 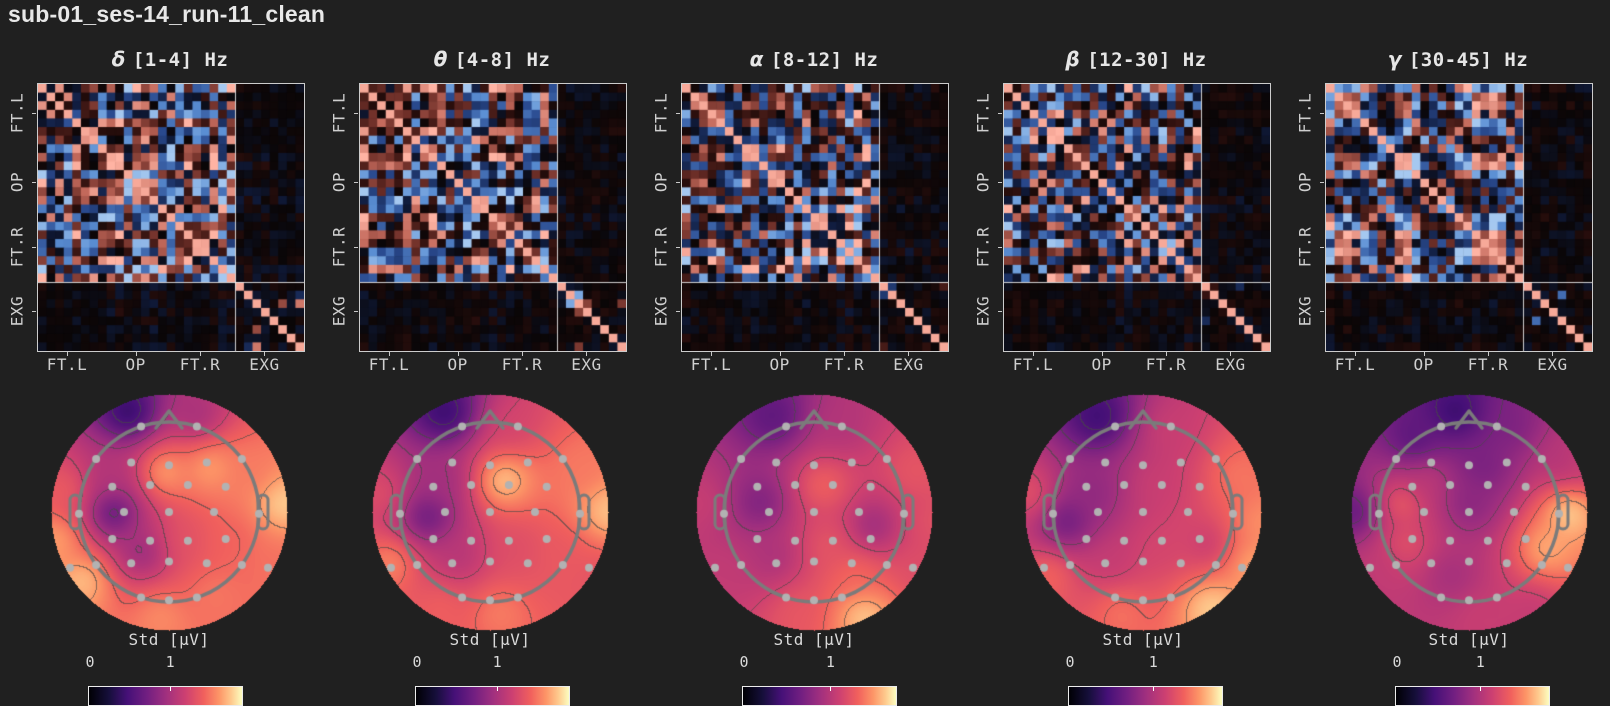 What do you see at coordinates (440, 59) in the screenshot?
I see `band-symbol: θ` at bounding box center [440, 59].